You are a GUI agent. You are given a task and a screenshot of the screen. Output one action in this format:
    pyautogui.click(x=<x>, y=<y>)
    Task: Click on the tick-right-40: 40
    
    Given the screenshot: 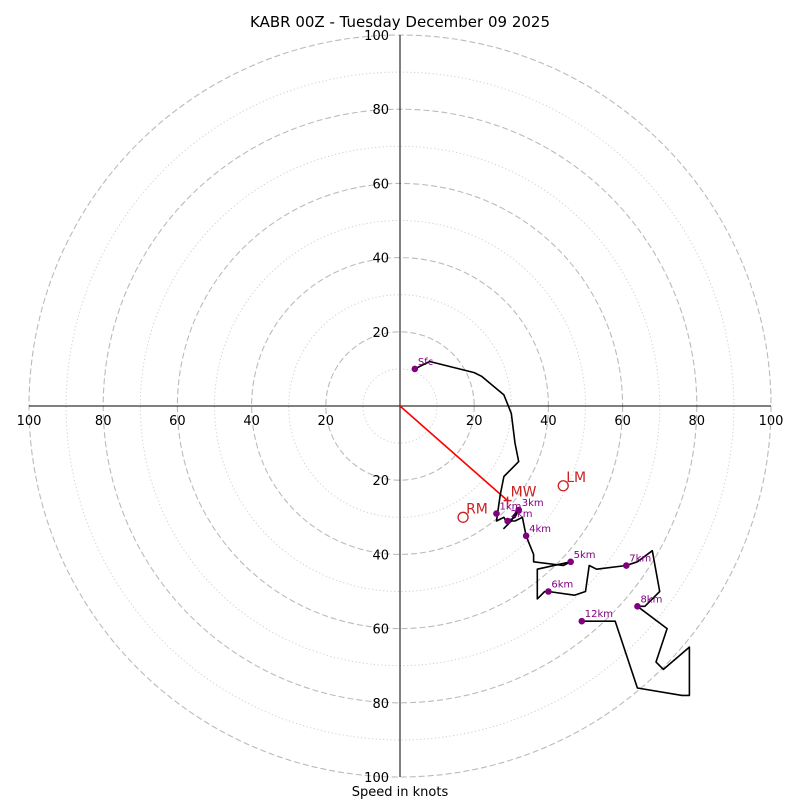 What is the action you would take?
    pyautogui.click(x=548, y=421)
    